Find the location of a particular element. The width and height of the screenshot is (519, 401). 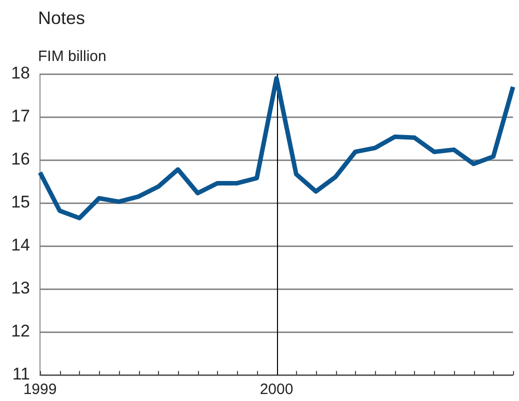

x-tick-label: 2000 is located at coordinates (277, 389).